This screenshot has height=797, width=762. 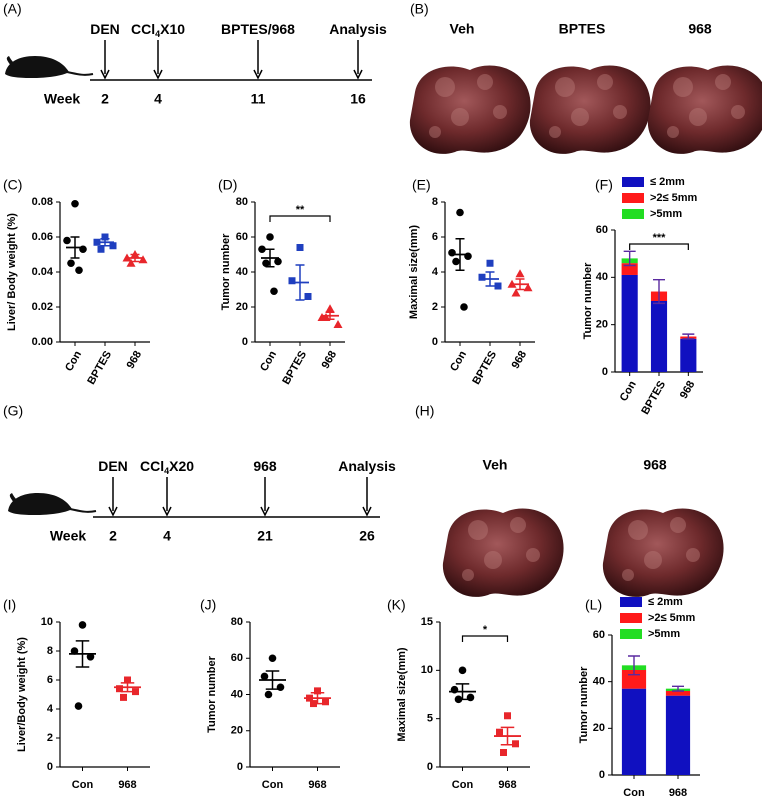 What do you see at coordinates (42, 202) in the screenshot?
I see `y-tick-label: 0.08` at bounding box center [42, 202].